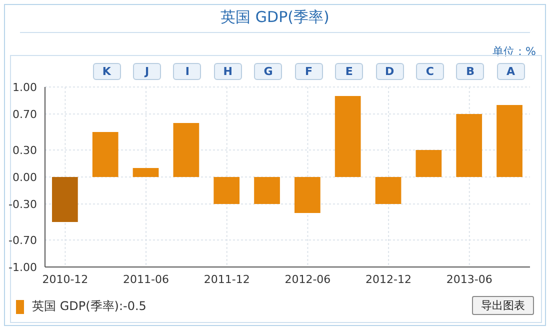 This screenshot has height=330, width=550. I want to click on text: E, so click(349, 71).